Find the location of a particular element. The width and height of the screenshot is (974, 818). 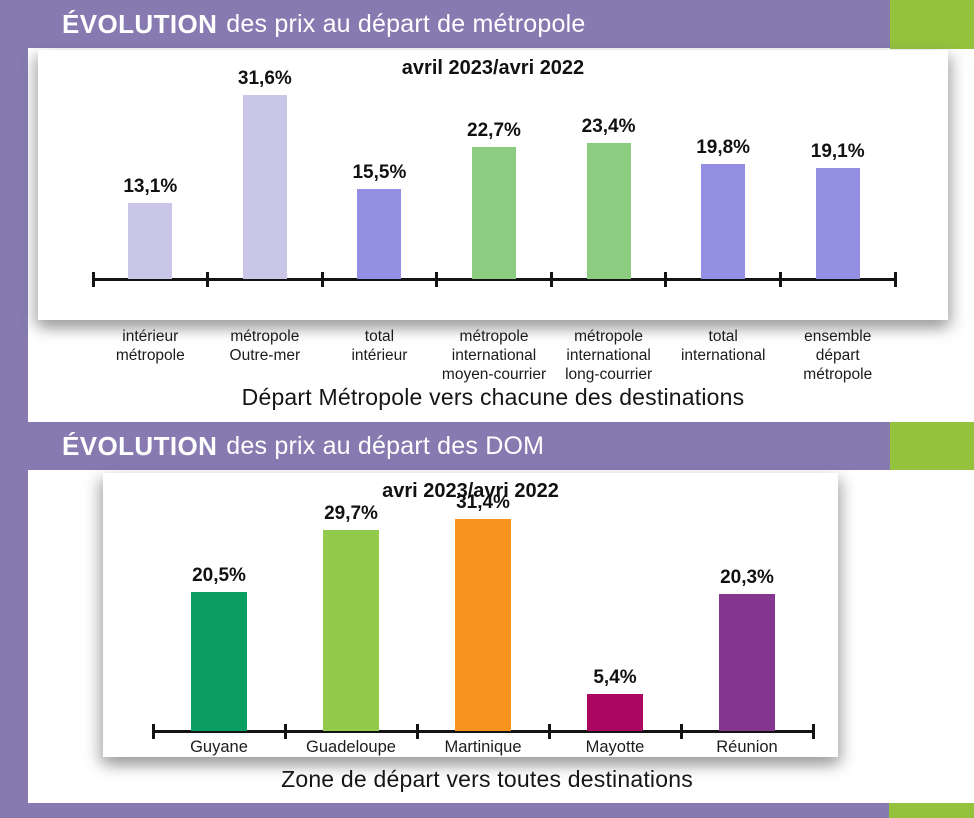

bar-column: 20,5% is located at coordinates (219, 648).